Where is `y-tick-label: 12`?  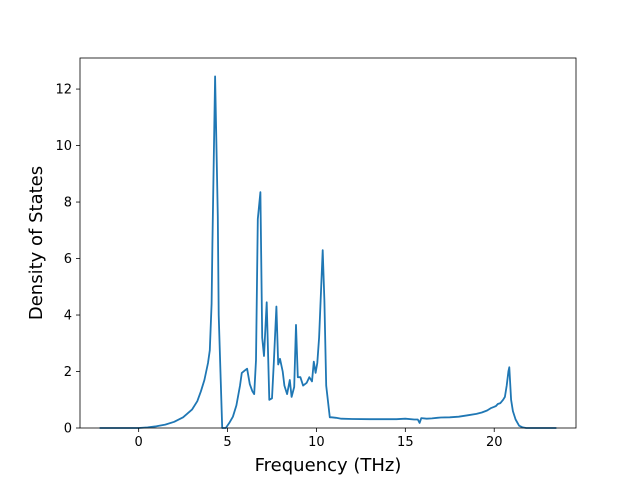 y-tick-label: 12 is located at coordinates (63, 90).